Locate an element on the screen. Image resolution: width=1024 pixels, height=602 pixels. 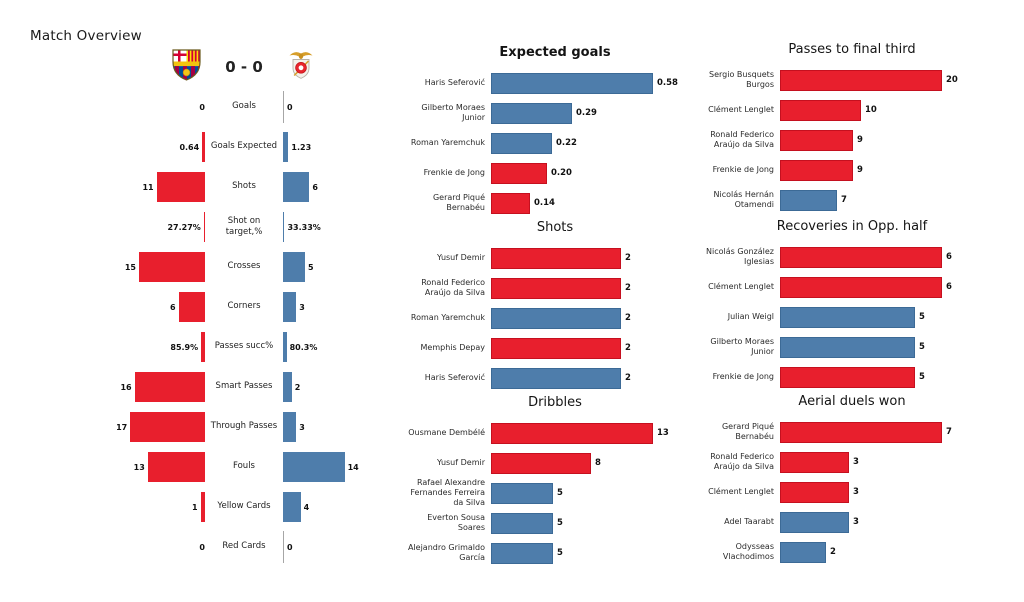
away-cell: 4 is located at coordinates (335, 507).